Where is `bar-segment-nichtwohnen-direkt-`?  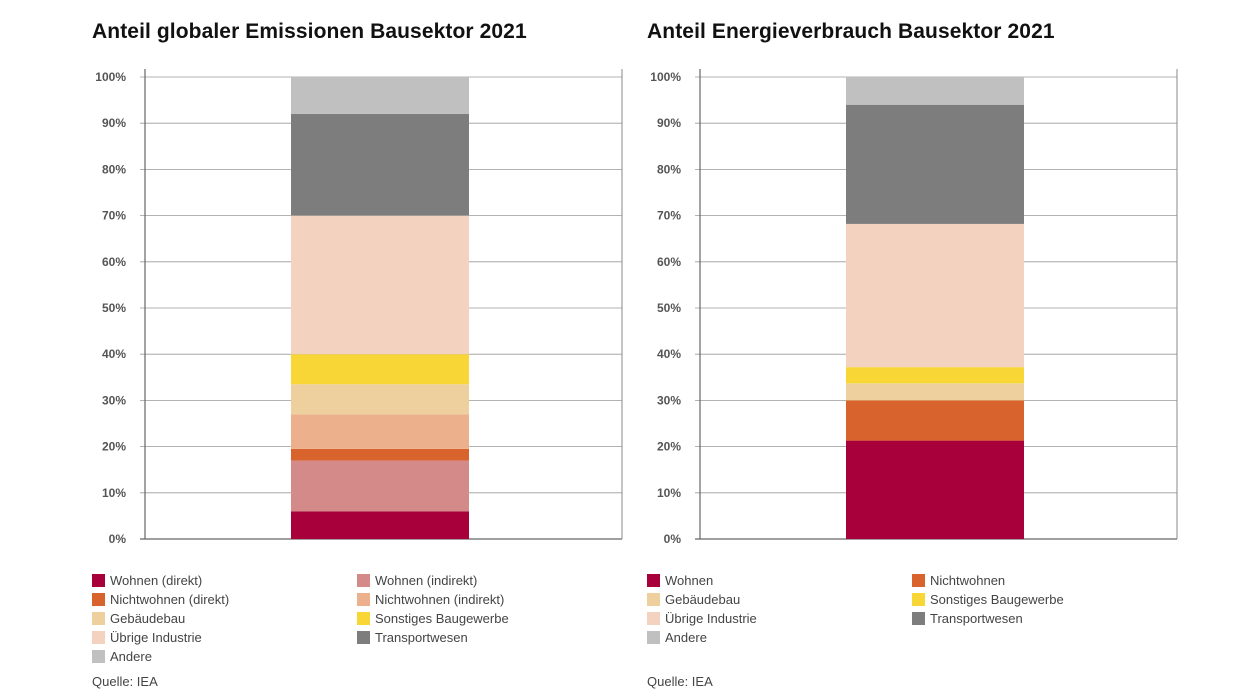
bar-segment-nichtwohnen-direkt- is located at coordinates (380, 454).